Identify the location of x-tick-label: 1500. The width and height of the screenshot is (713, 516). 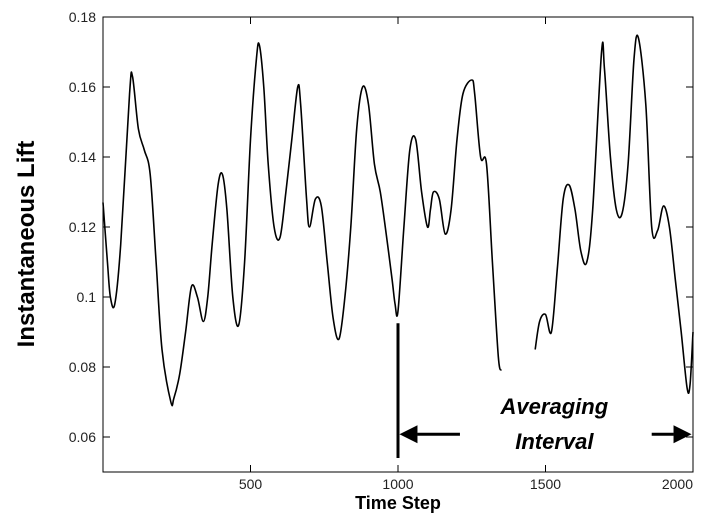
(545, 484).